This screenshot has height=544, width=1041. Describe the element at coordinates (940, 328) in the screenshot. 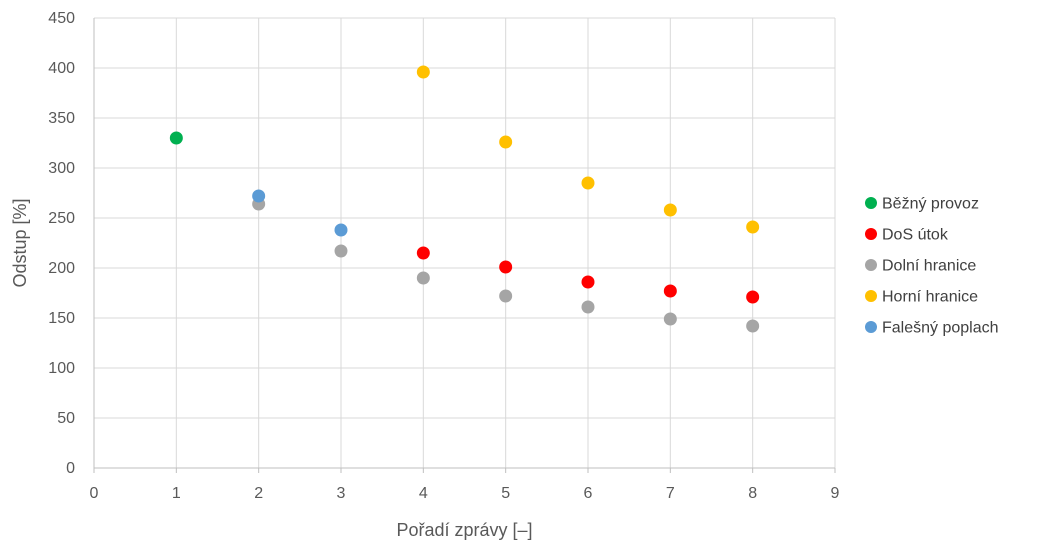

I see `legend-label: Falešný poplach` at that location.